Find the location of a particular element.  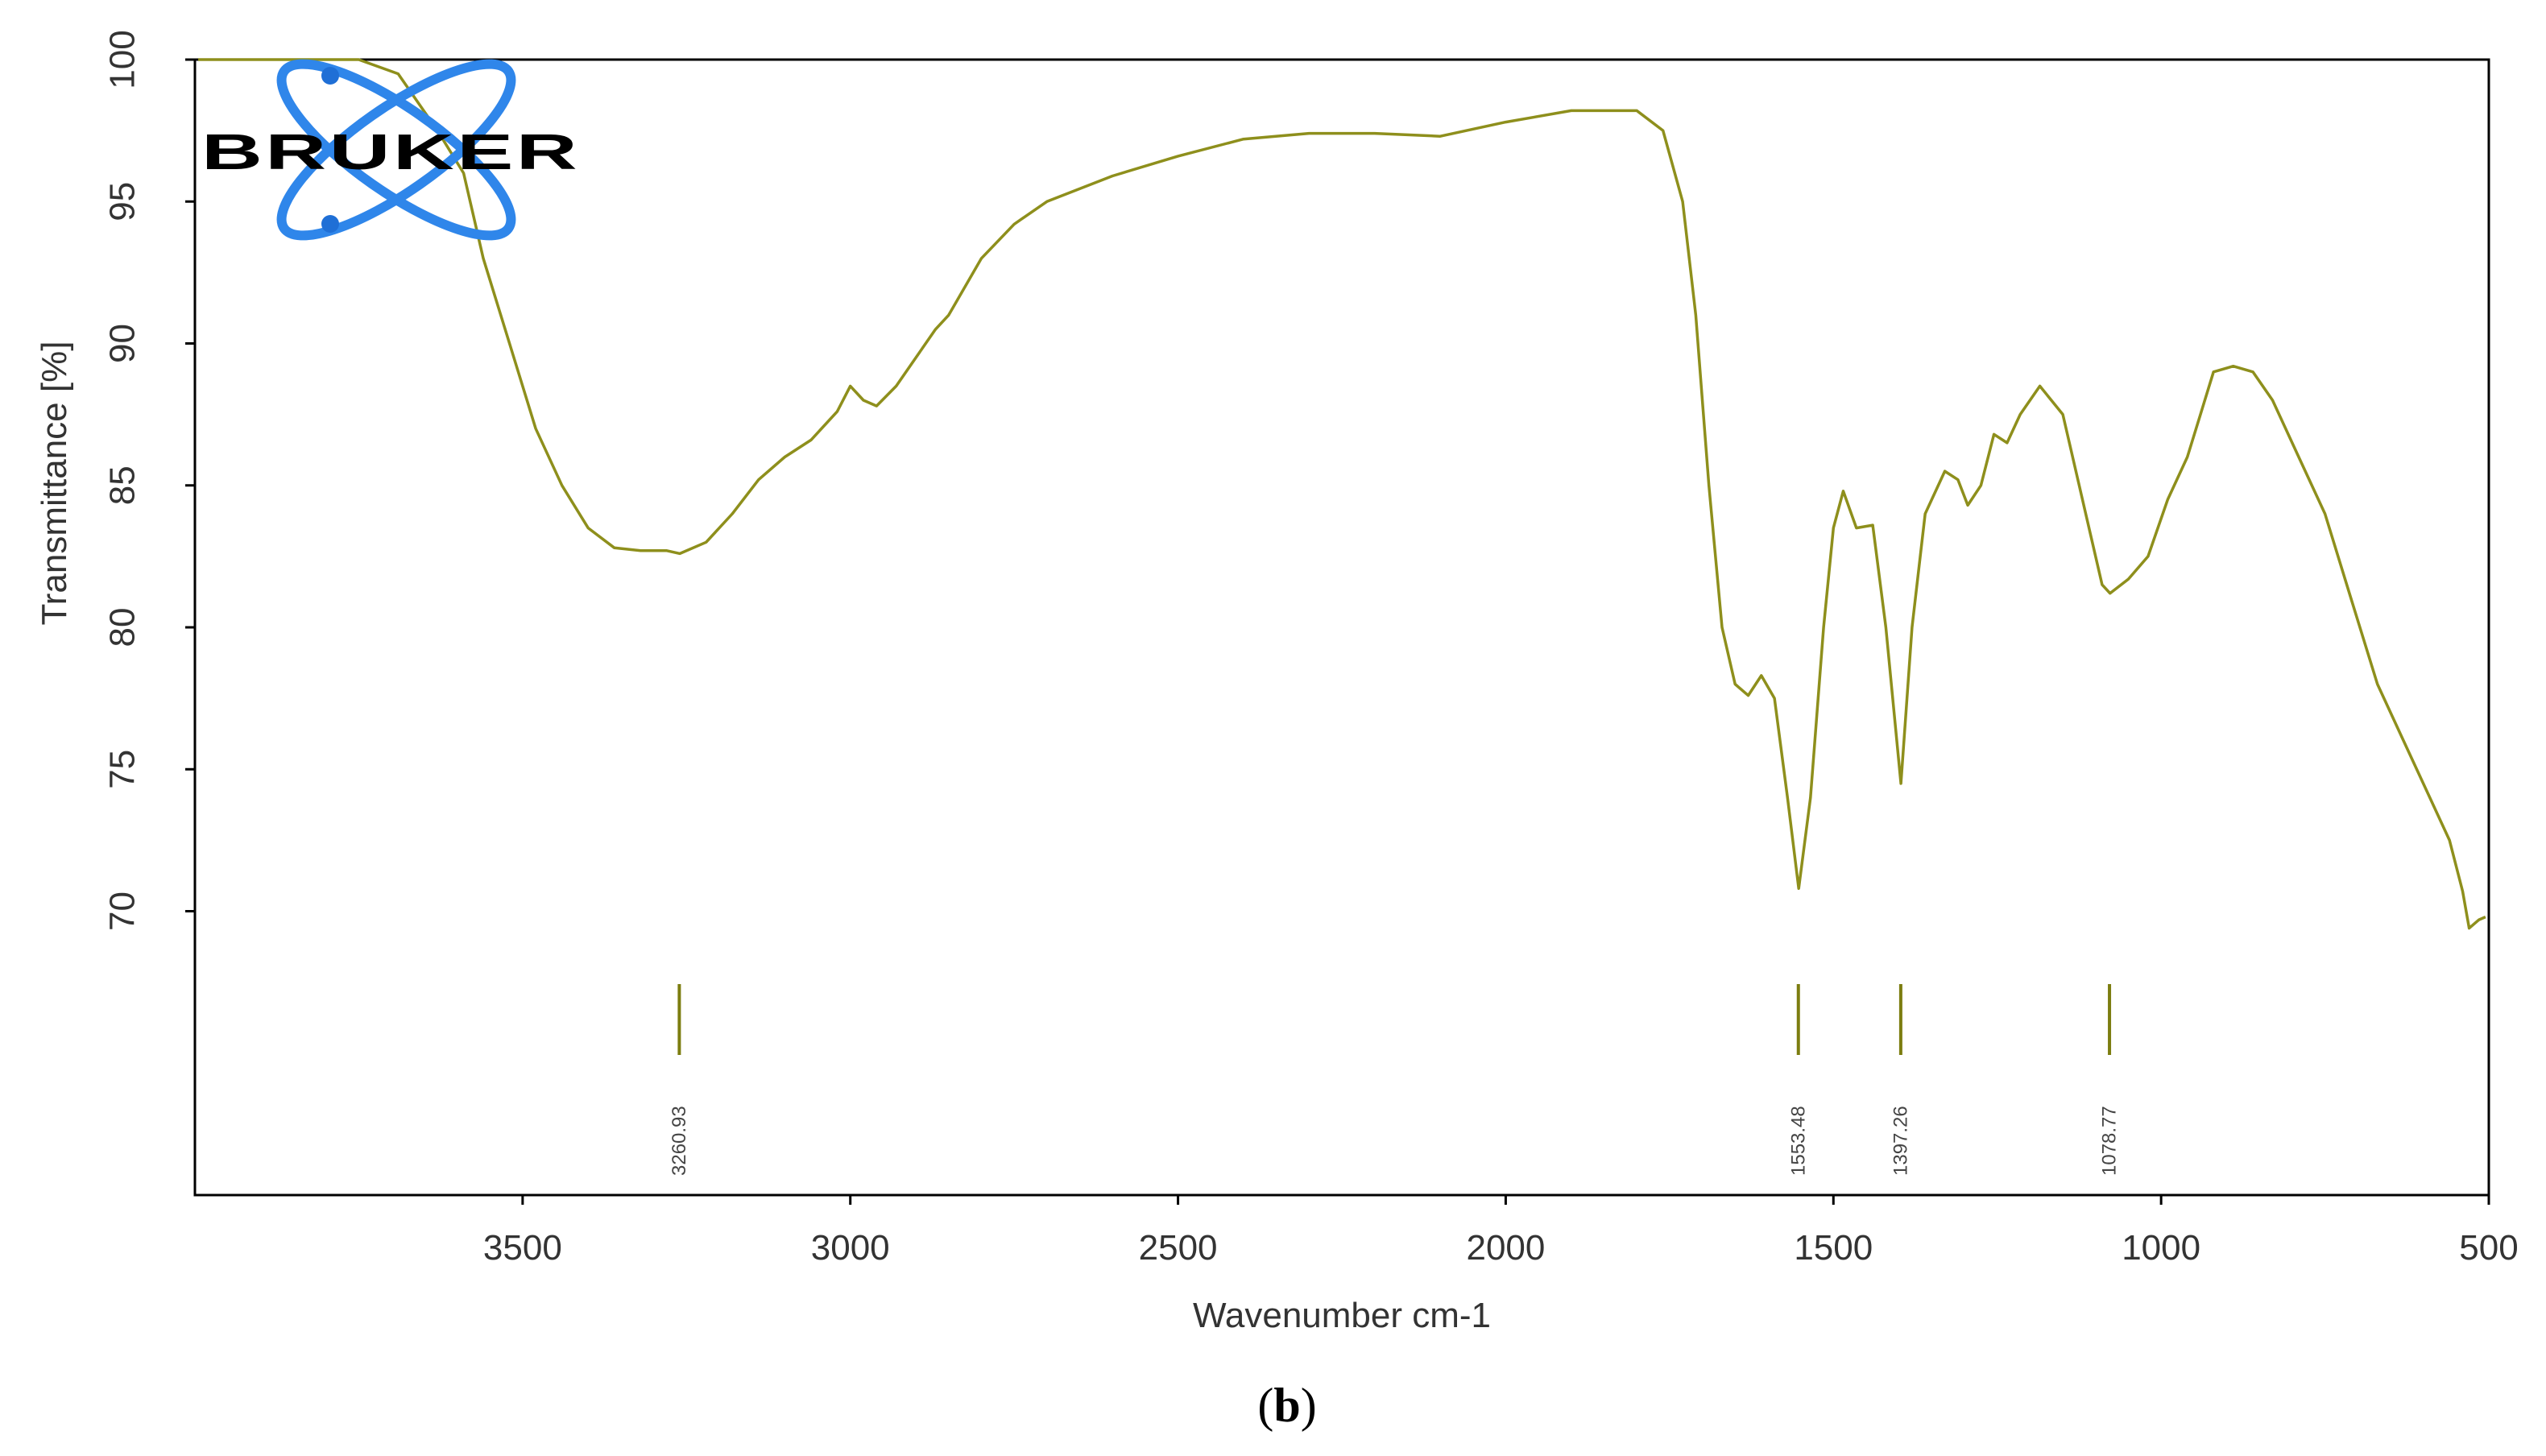

atom-orbit-icon is located at coordinates (396, 150).